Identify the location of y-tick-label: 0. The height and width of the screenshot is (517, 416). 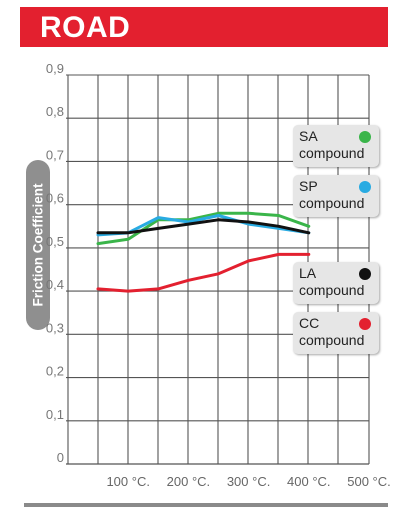
(60, 457).